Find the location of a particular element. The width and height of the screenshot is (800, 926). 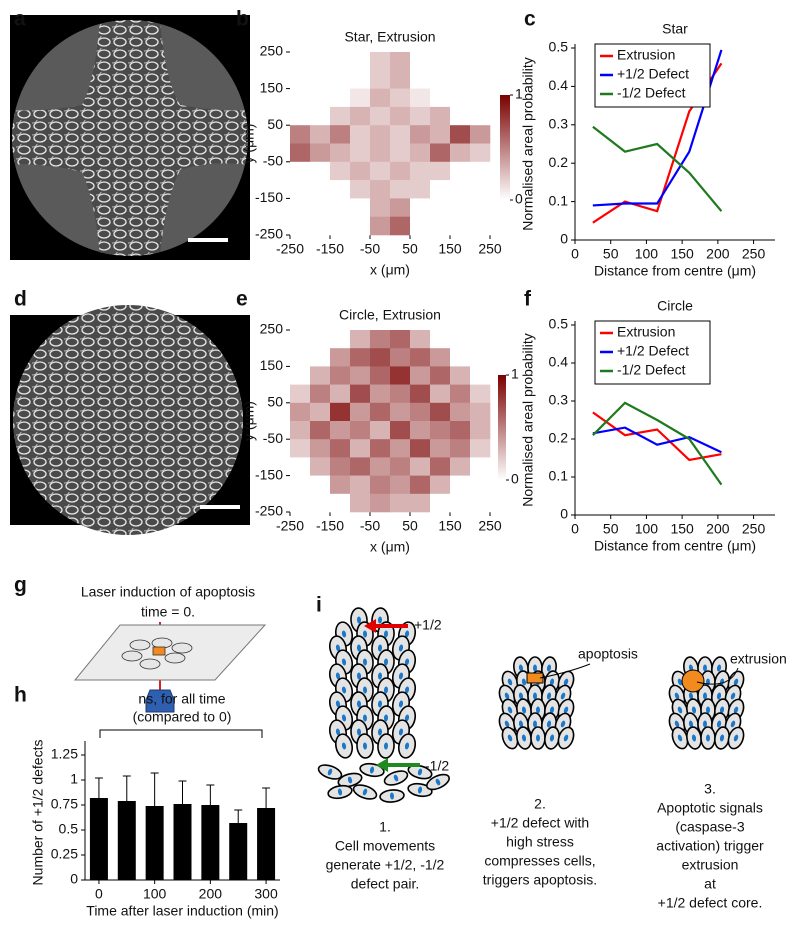

y-tick-label: 0.2 is located at coordinates (559, 162).